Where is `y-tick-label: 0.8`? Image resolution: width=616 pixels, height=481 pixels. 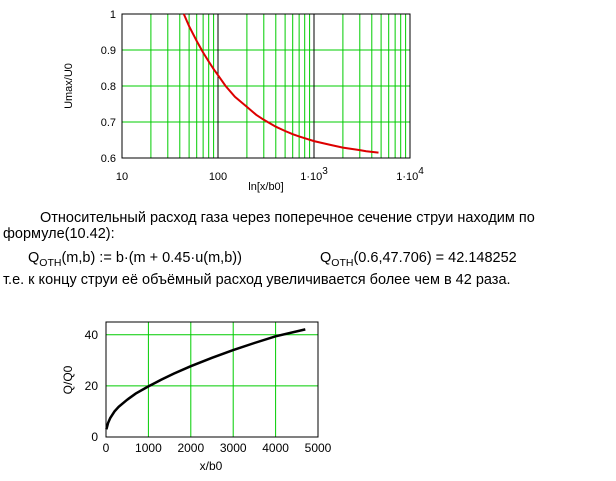 y-tick-label: 0.8 is located at coordinates (108, 87).